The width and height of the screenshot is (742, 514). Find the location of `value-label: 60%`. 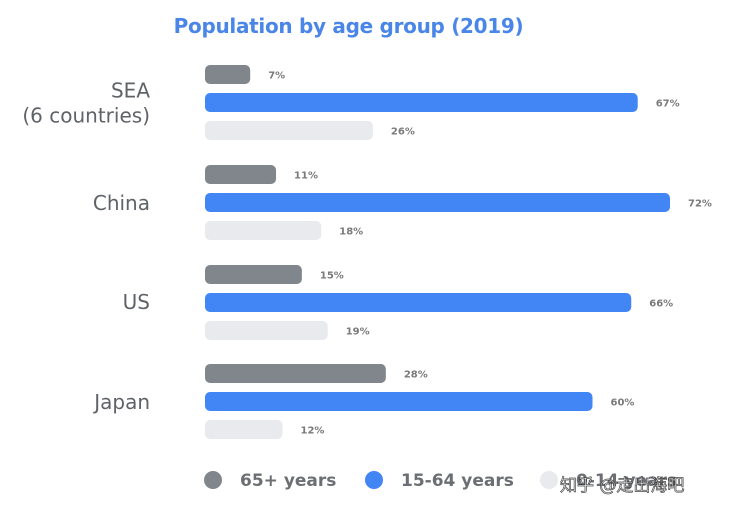

value-label: 60% is located at coordinates (623, 403).